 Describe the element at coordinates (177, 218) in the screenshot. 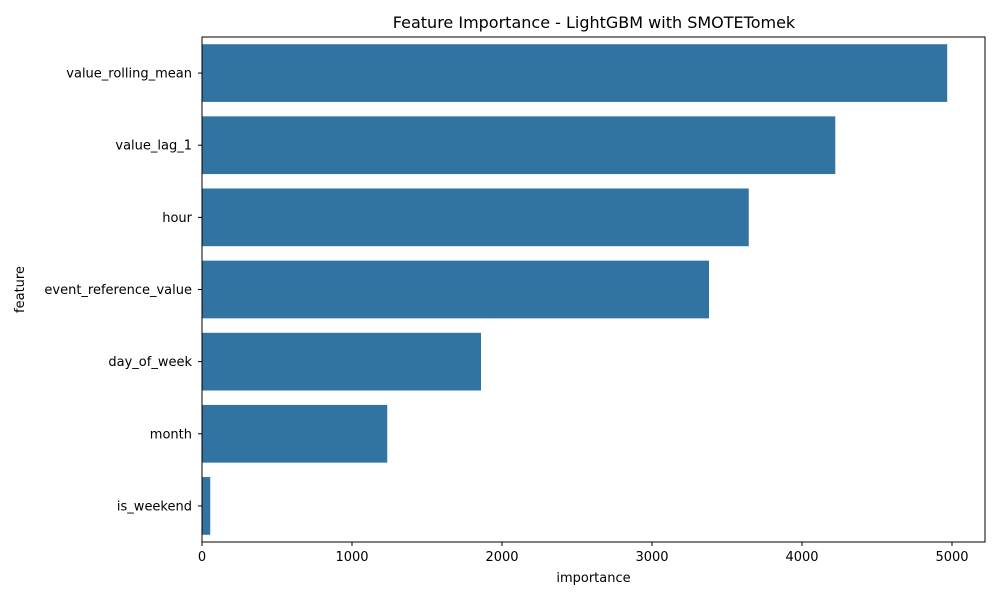

I see `y-tick-label: hour` at that location.